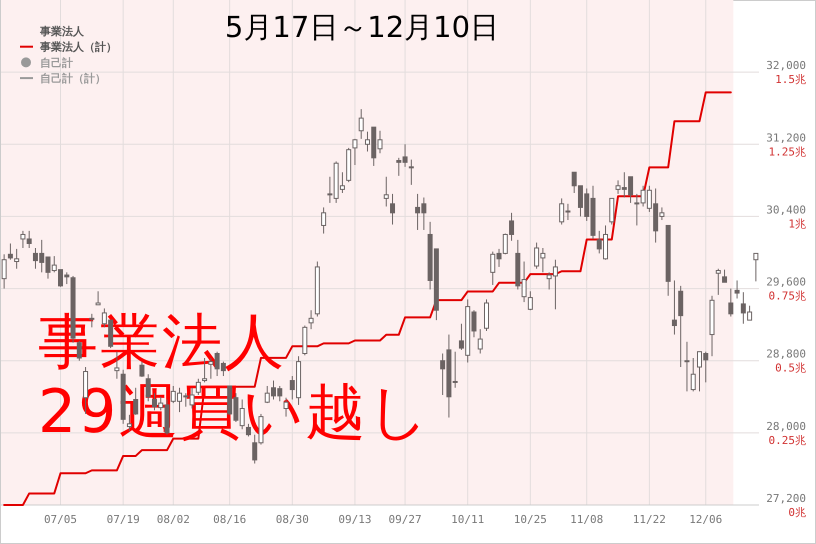 The image size is (816, 544). I want to click on x-tick-label: 08/16, so click(229, 519).